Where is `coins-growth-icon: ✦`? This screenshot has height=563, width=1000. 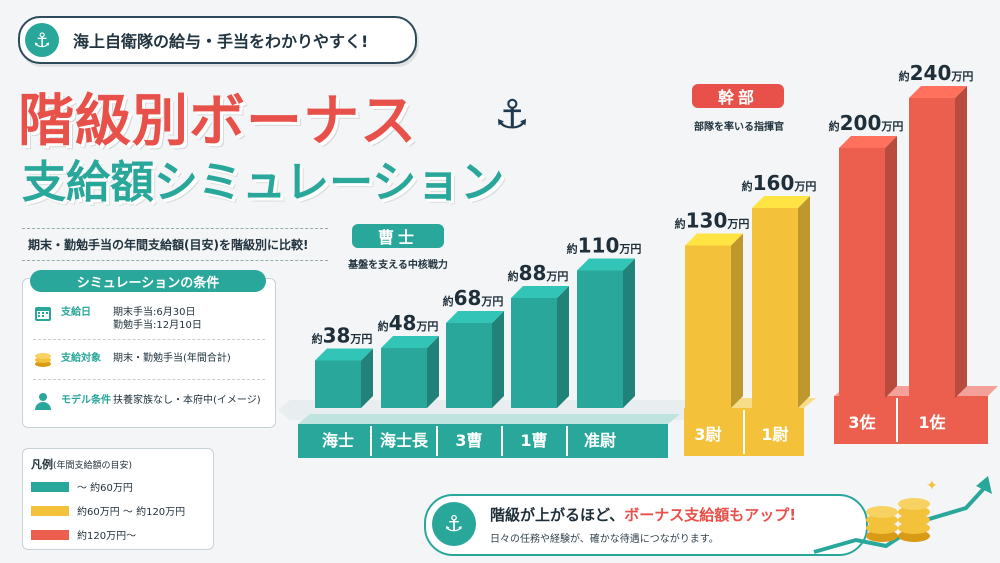
coins-growth-icon: ✦ is located at coordinates (902, 515).